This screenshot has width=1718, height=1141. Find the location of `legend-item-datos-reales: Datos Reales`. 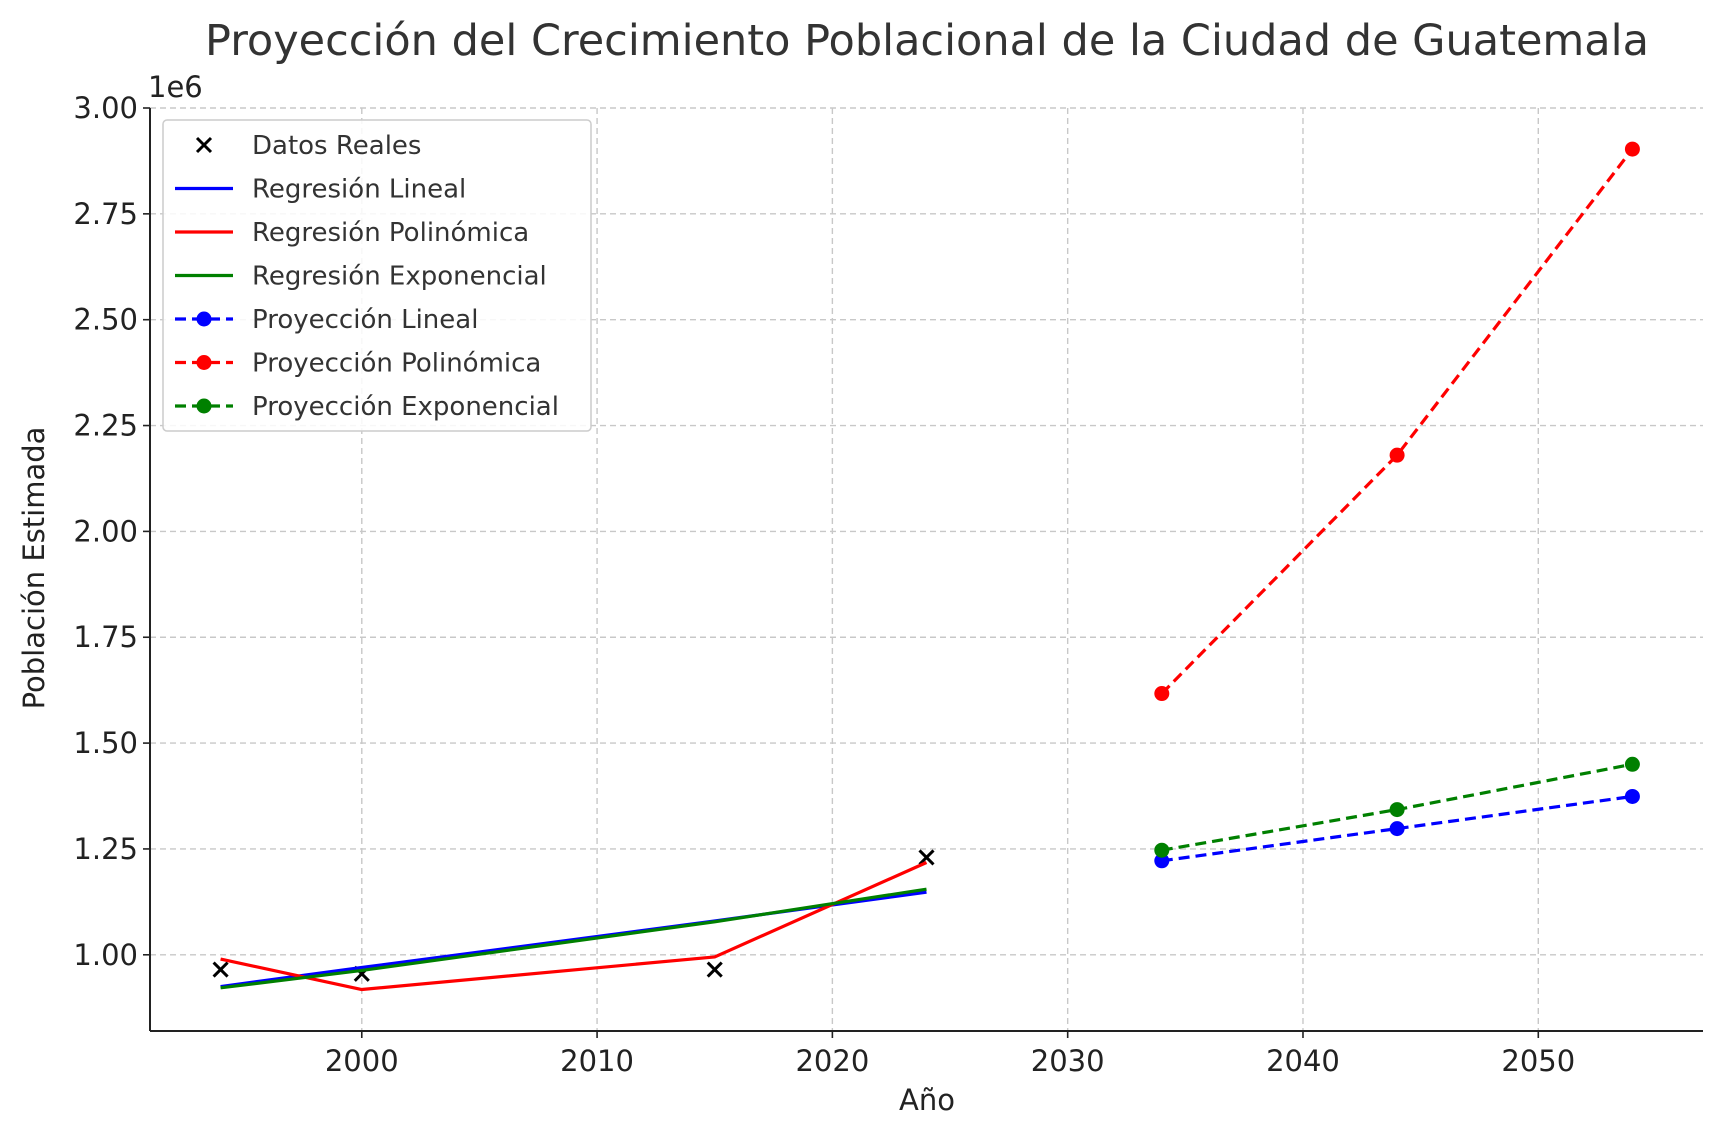

legend-item-datos-reales: Datos Reales is located at coordinates (308, 146).